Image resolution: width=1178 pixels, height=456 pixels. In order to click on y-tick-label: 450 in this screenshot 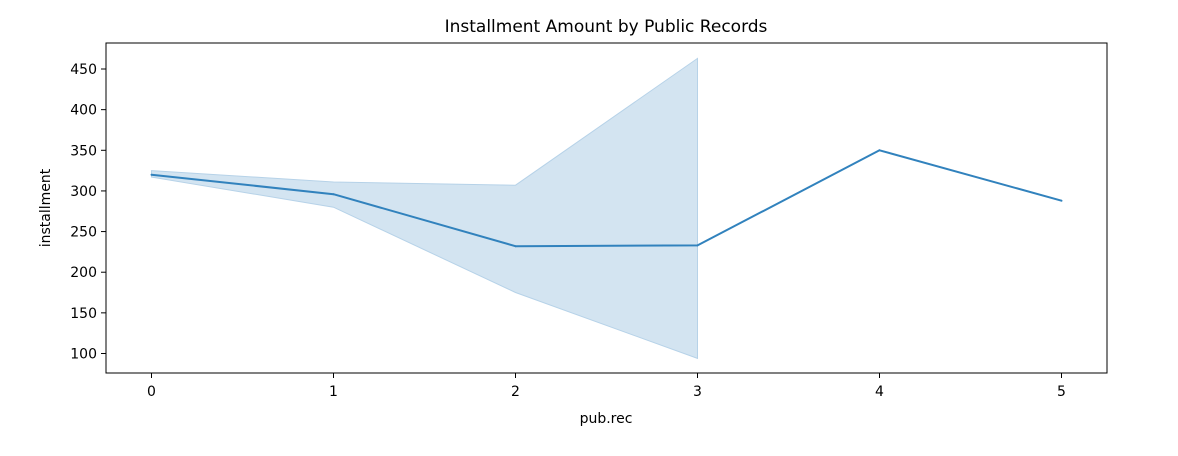, I will do `click(83, 70)`.